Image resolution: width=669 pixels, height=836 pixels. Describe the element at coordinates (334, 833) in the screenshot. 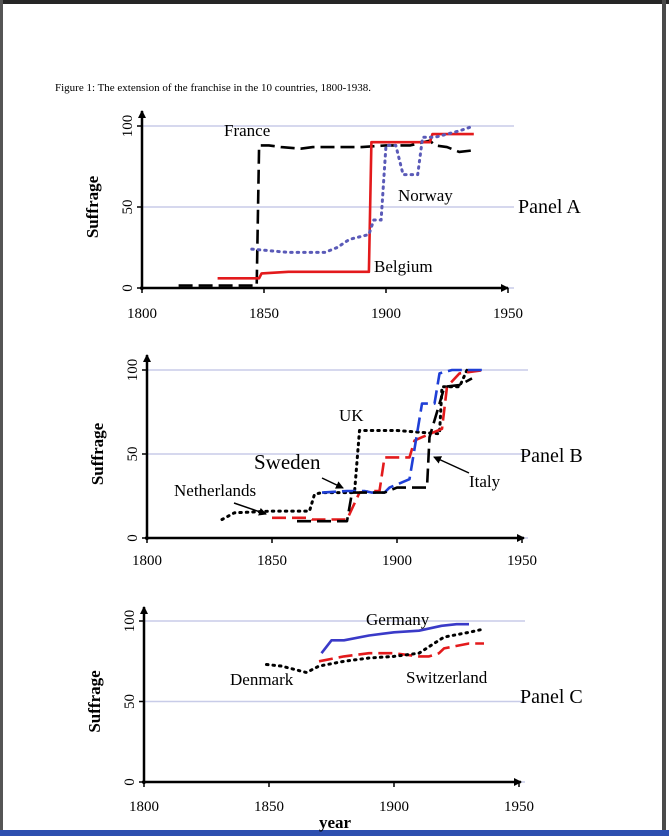

I see `frame-bottom-edge` at that location.